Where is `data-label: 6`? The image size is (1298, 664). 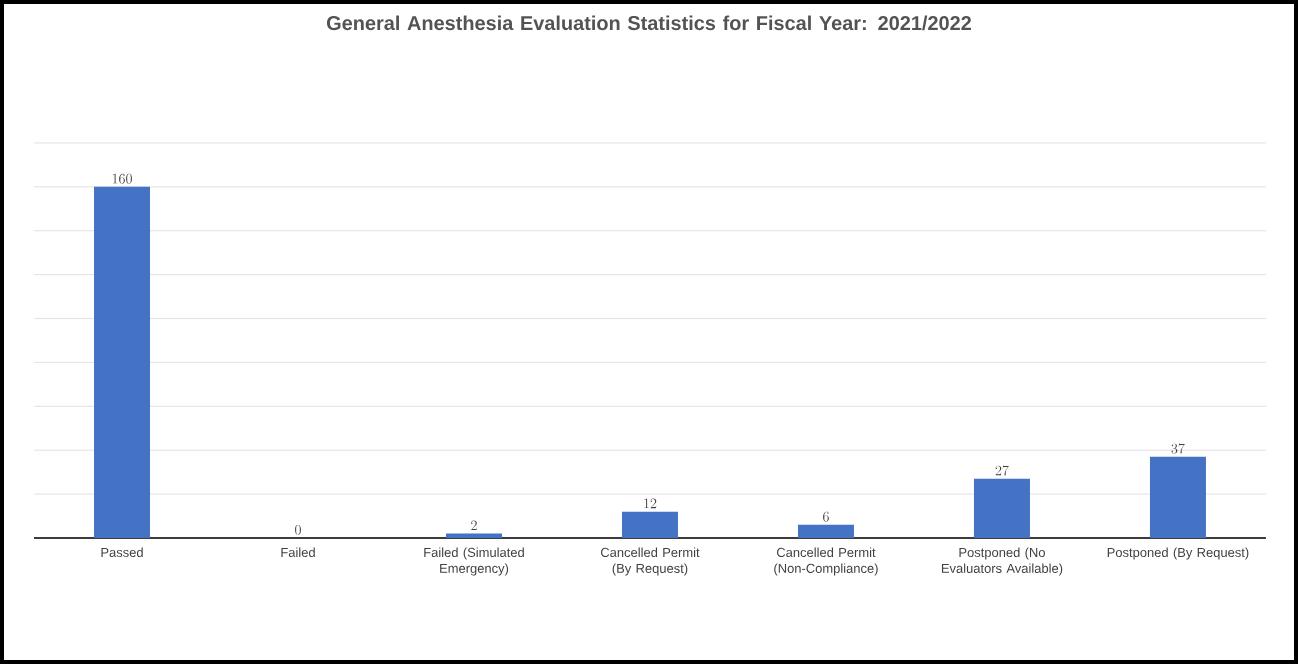 data-label: 6 is located at coordinates (826, 516).